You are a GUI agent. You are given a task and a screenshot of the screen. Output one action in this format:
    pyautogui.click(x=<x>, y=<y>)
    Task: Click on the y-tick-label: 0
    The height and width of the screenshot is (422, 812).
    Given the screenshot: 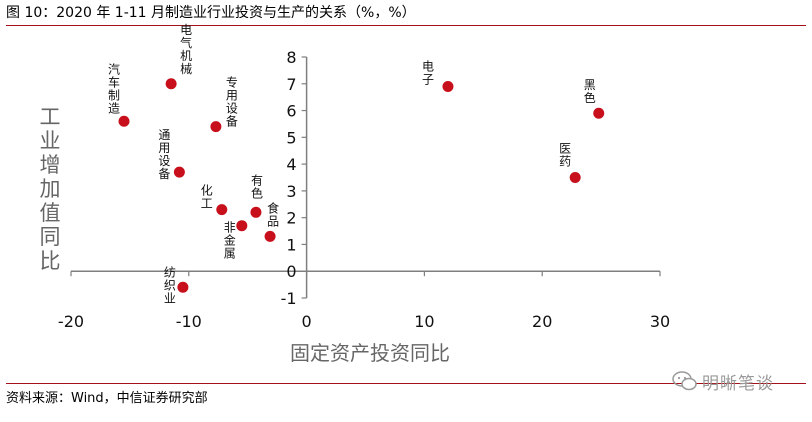 What is the action you would take?
    pyautogui.click(x=291, y=271)
    